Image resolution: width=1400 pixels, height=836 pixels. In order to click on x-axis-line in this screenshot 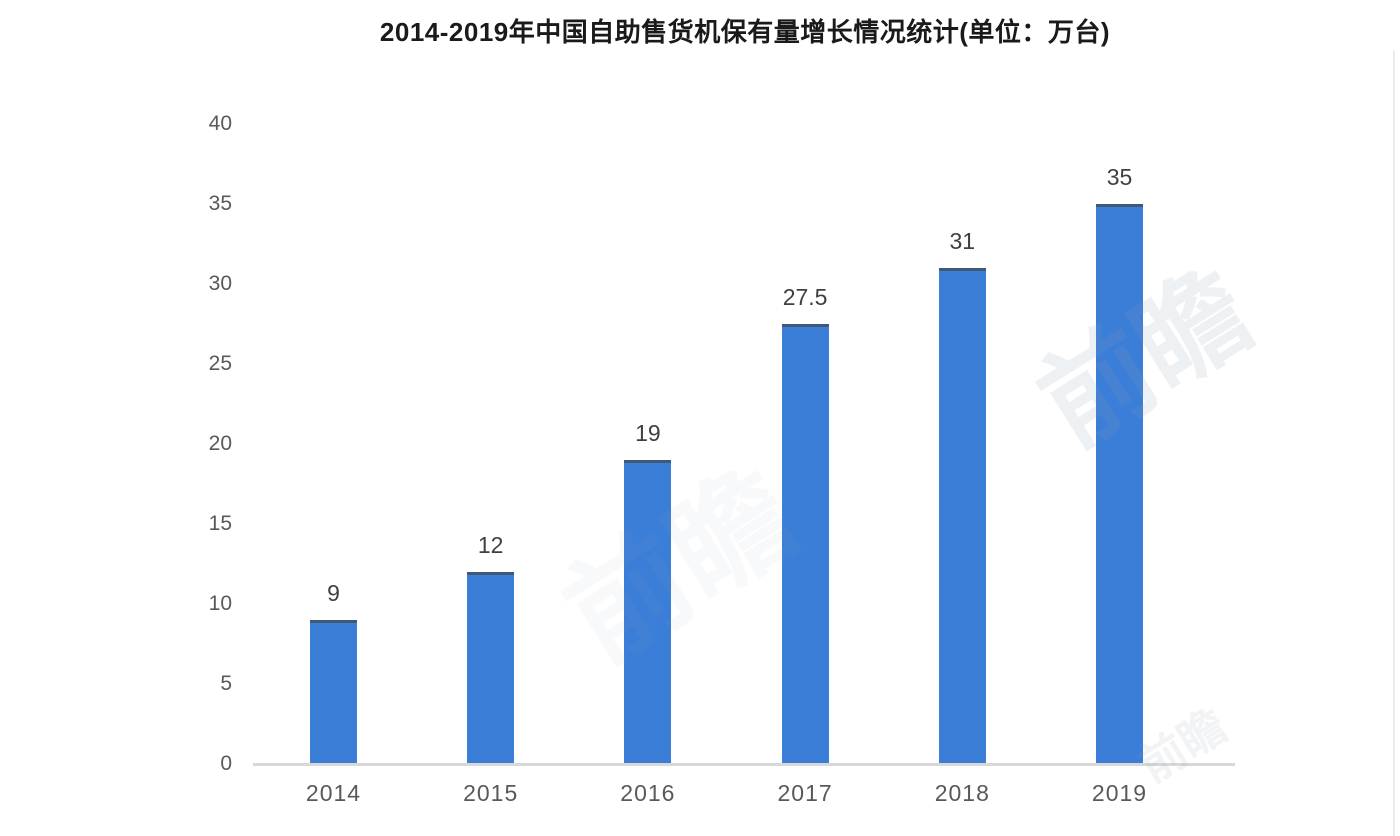, I will do `click(744, 764)`.